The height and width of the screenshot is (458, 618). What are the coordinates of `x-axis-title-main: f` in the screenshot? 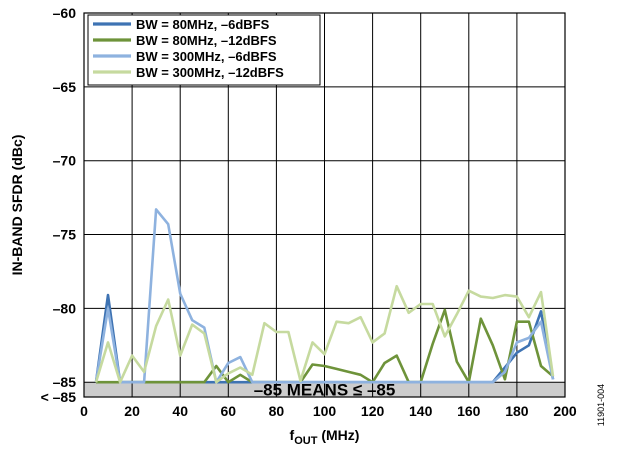 It's located at (292, 435).